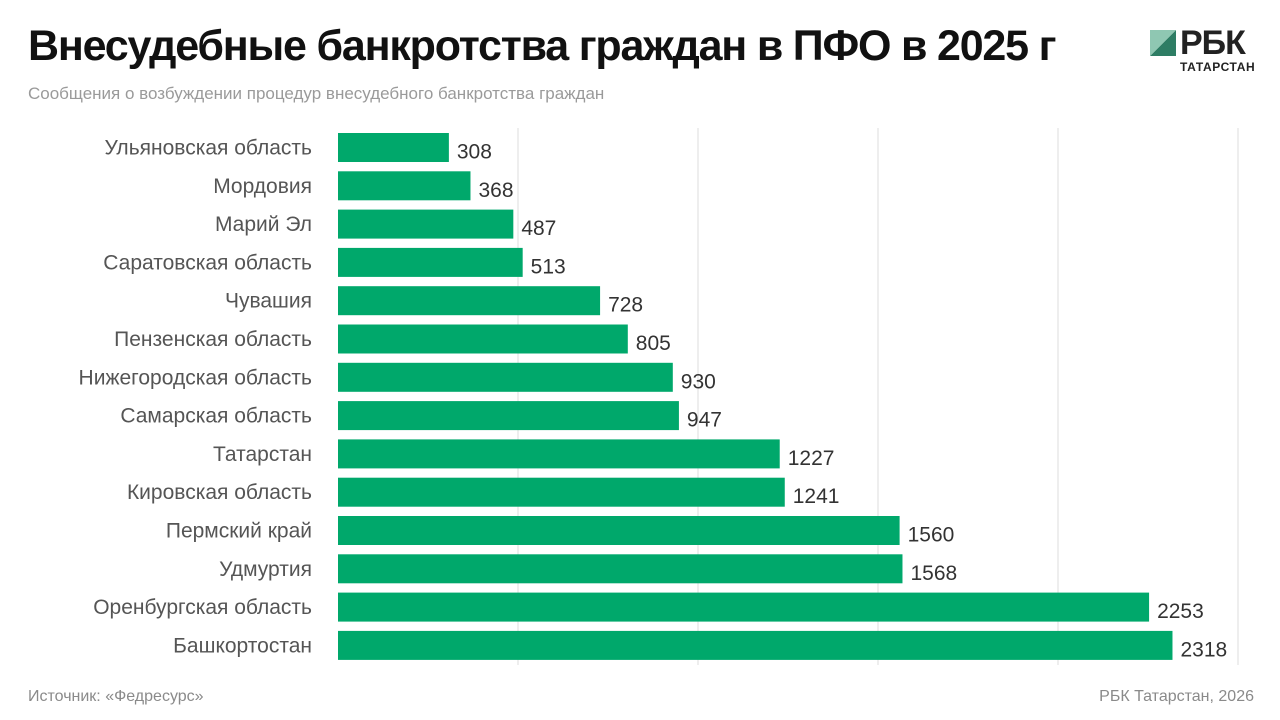 Image resolution: width=1280 pixels, height=720 pixels. I want to click on category-label: Оренбургская область, so click(202, 607).